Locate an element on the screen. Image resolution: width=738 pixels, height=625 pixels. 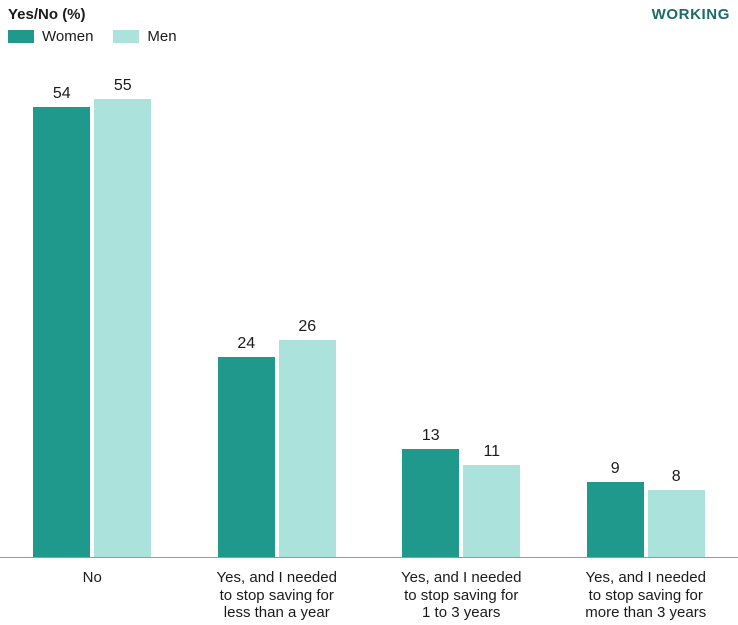
bar-col-men: 26 is located at coordinates (307, 437).